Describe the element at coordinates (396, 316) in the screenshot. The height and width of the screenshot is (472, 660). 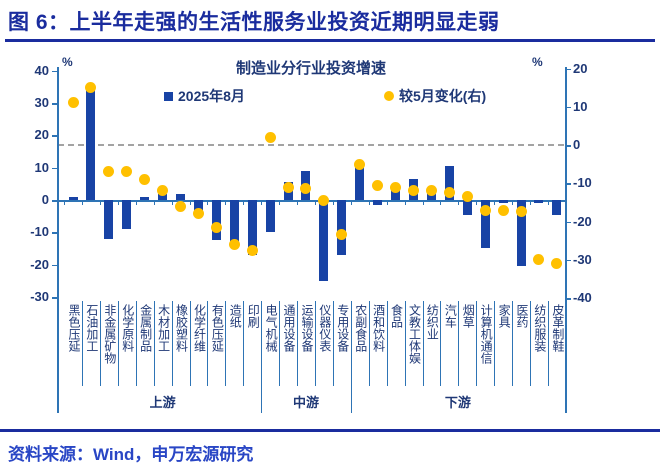
I see `category-label: 食品` at that location.